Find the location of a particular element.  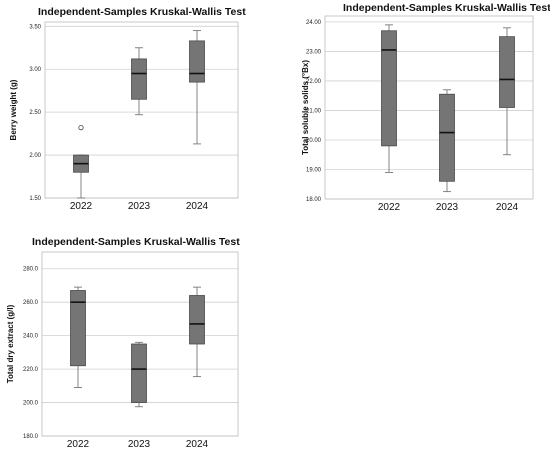

y-tick-label: 1.50 is located at coordinates (35, 199).